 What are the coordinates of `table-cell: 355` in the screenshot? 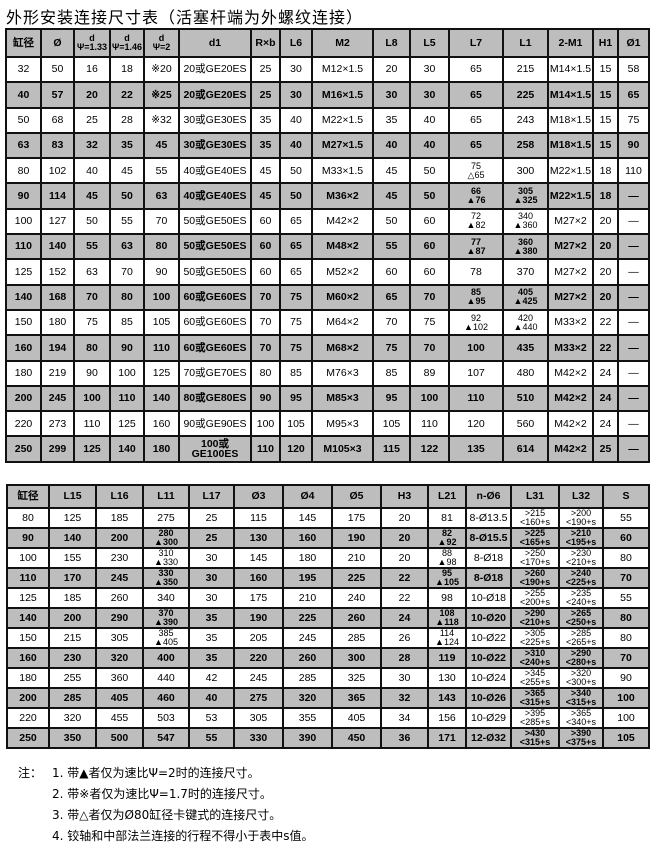 It's located at (307, 718).